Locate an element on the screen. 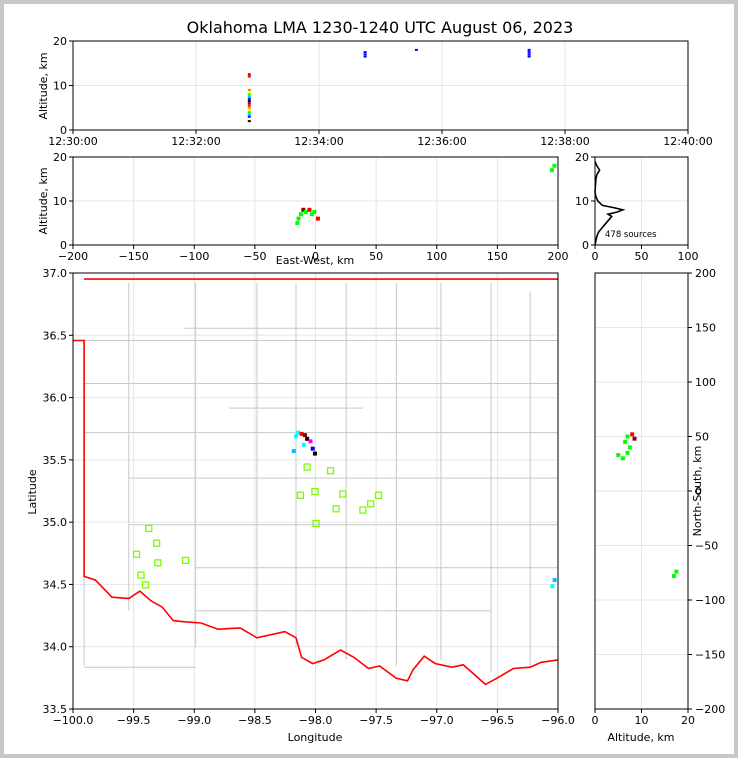 The height and width of the screenshot is (758, 738). plan-view-x-tick-label: −98.0 is located at coordinates (316, 720).